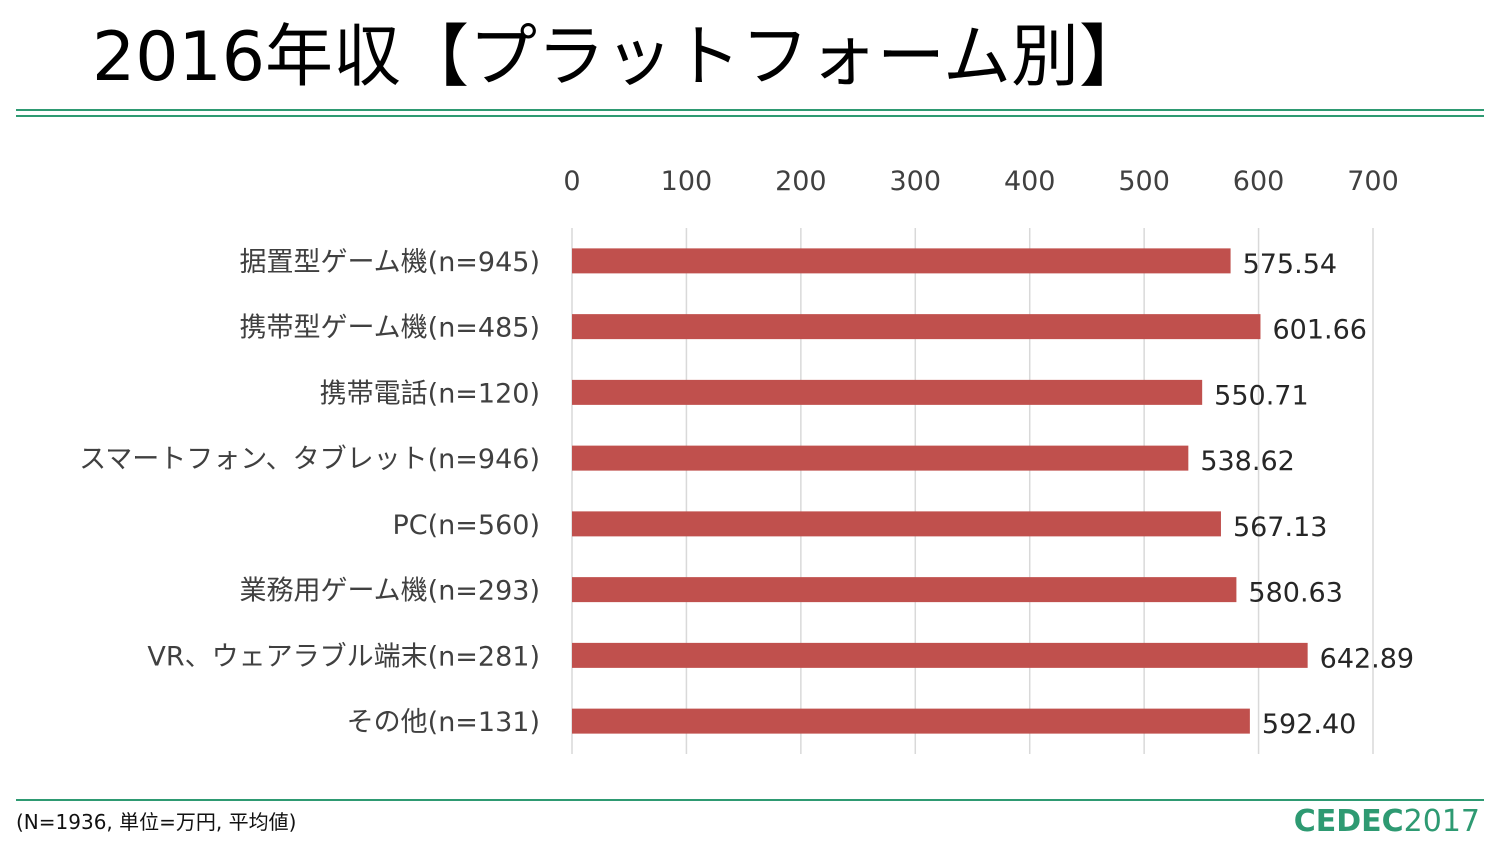  Describe the element at coordinates (687, 181) in the screenshot. I see `x-tick-label: 100` at that location.